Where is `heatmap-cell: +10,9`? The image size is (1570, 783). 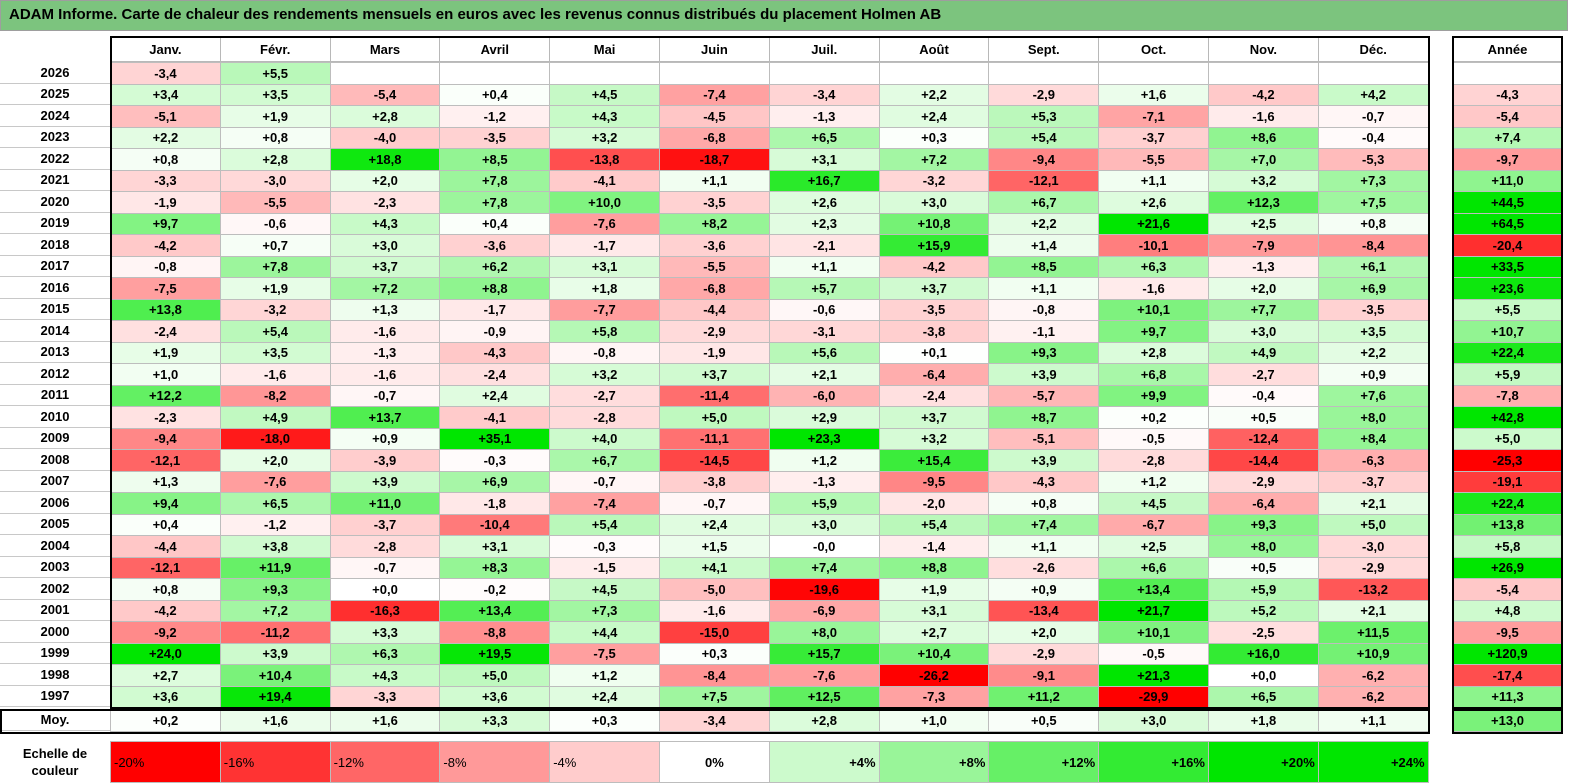 heatmap-cell: +10,9 is located at coordinates (1373, 653).